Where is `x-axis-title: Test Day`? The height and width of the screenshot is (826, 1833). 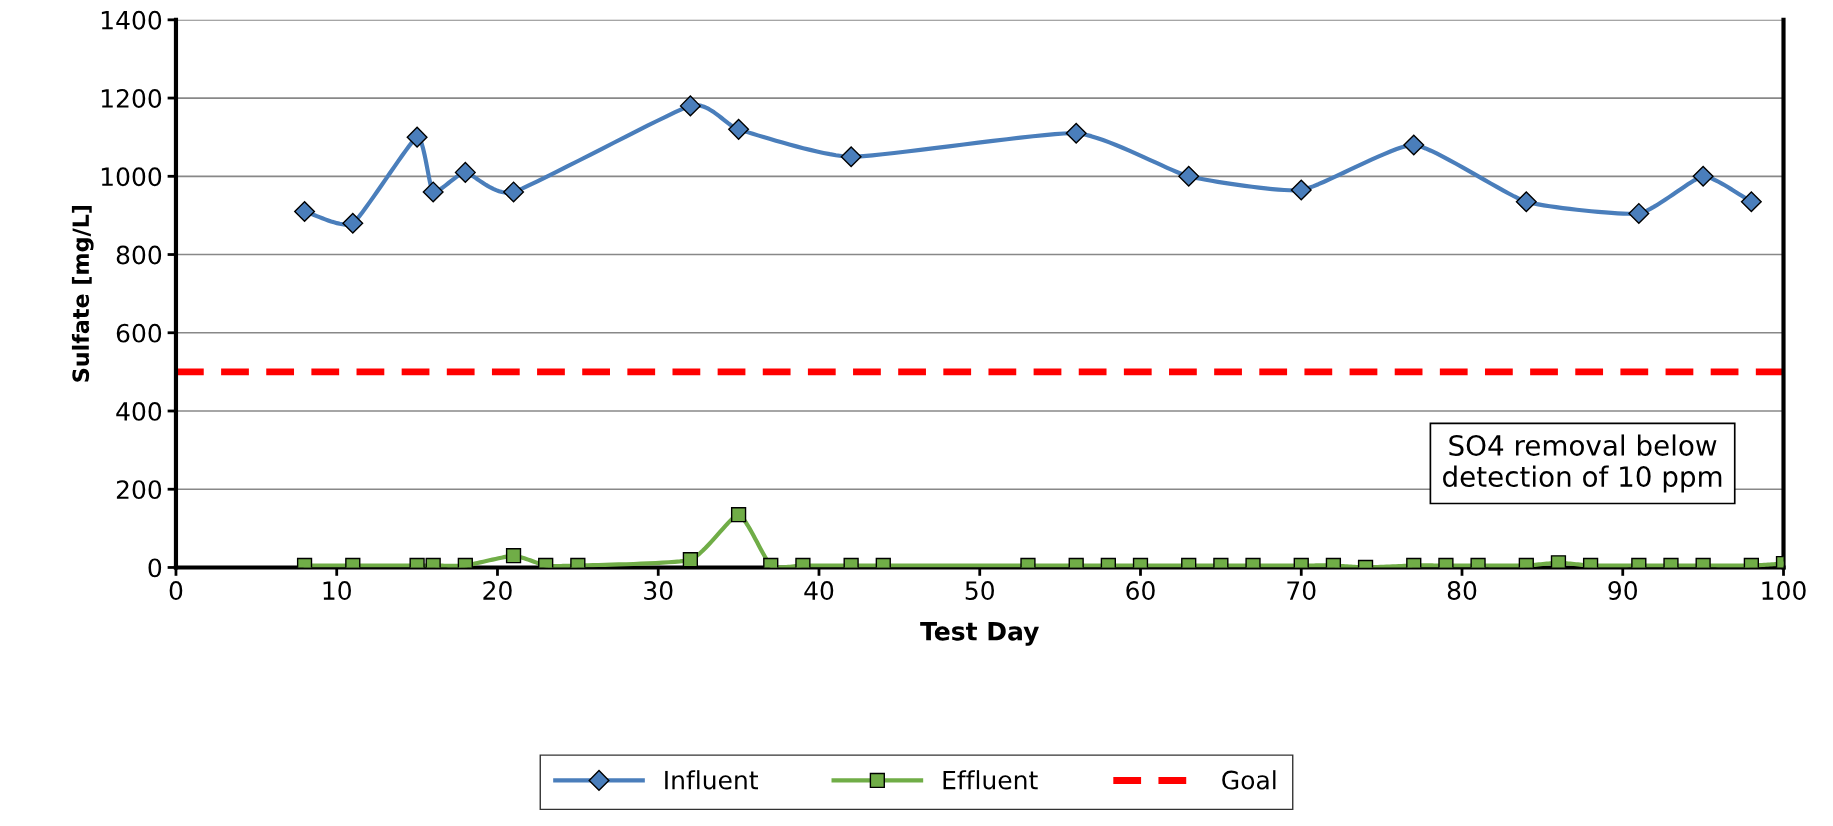
x-axis-title: Test Day is located at coordinates (979, 634).